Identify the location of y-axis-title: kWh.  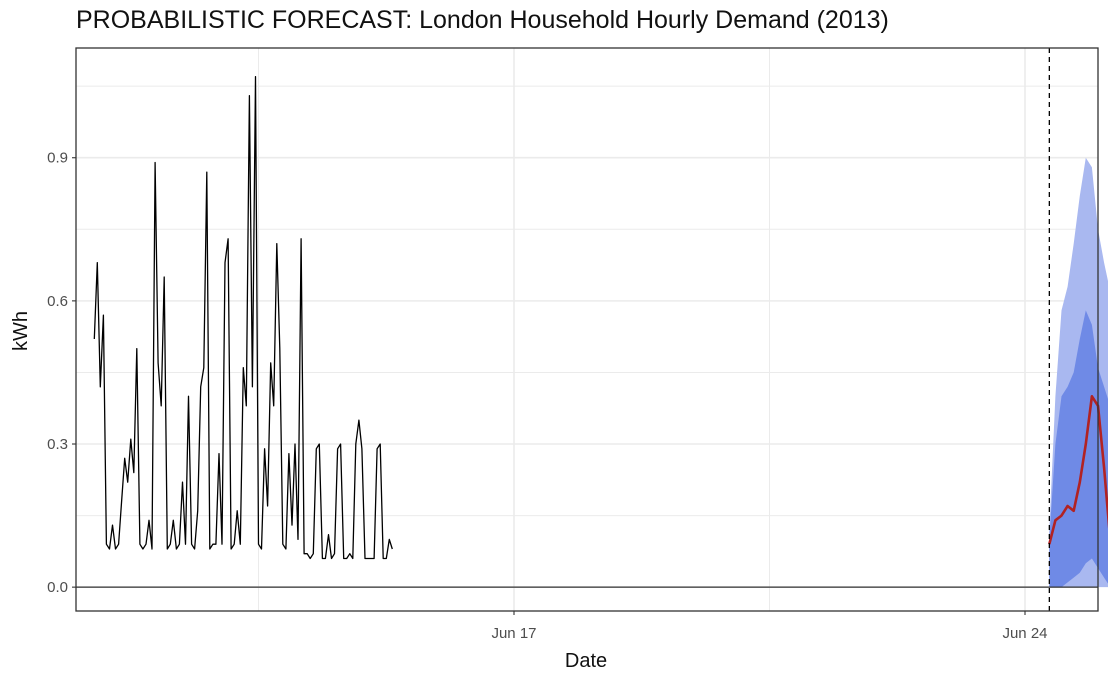
(21, 331).